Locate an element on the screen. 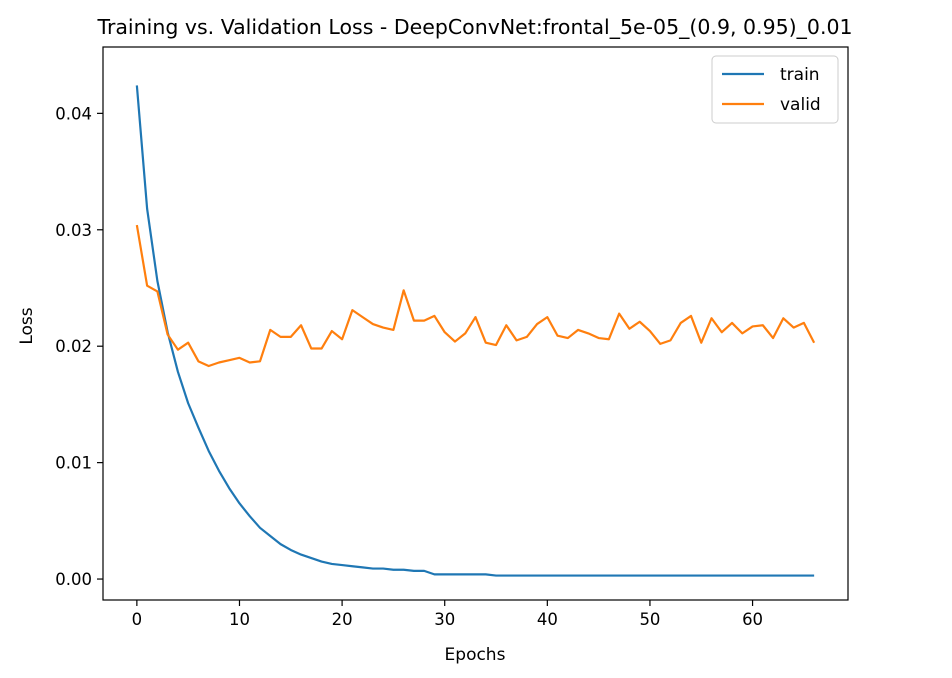 Image resolution: width=952 pixels, height=678 pixels. x-tick-label: 30 is located at coordinates (444, 619).